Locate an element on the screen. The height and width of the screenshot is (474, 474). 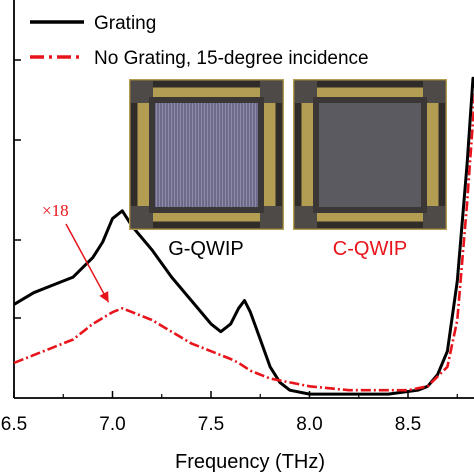
x-axis-title: Frequency (THz) is located at coordinates (250, 462).